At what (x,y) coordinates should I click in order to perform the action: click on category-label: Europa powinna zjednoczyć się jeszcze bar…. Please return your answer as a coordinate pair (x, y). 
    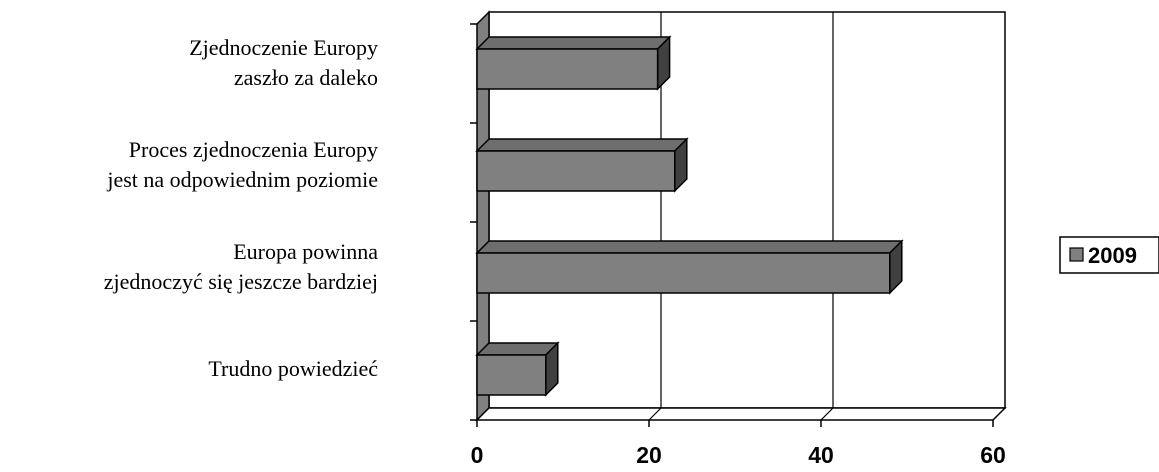
    Looking at the image, I should click on (241, 266).